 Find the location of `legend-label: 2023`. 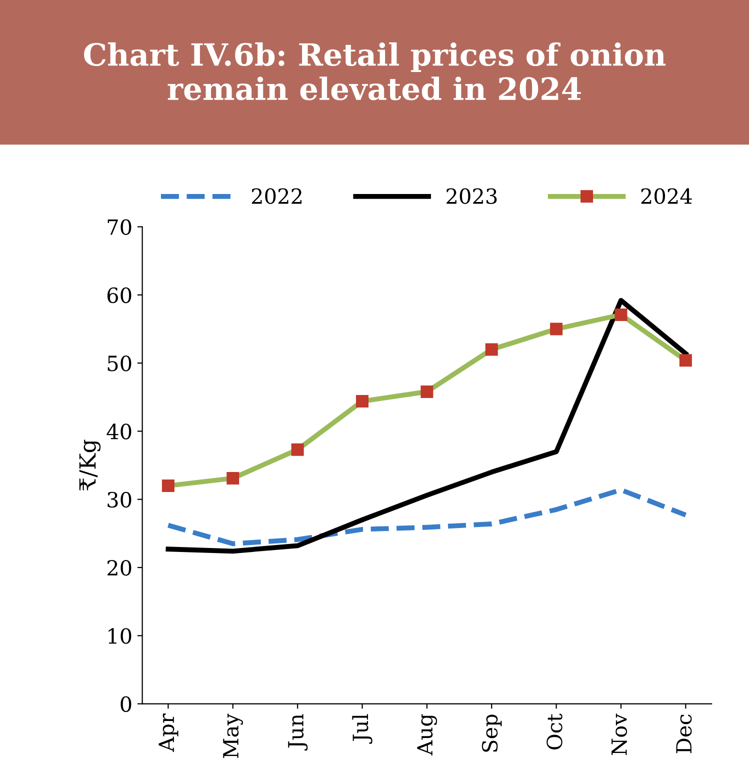

legend-label: 2023 is located at coordinates (471, 196).